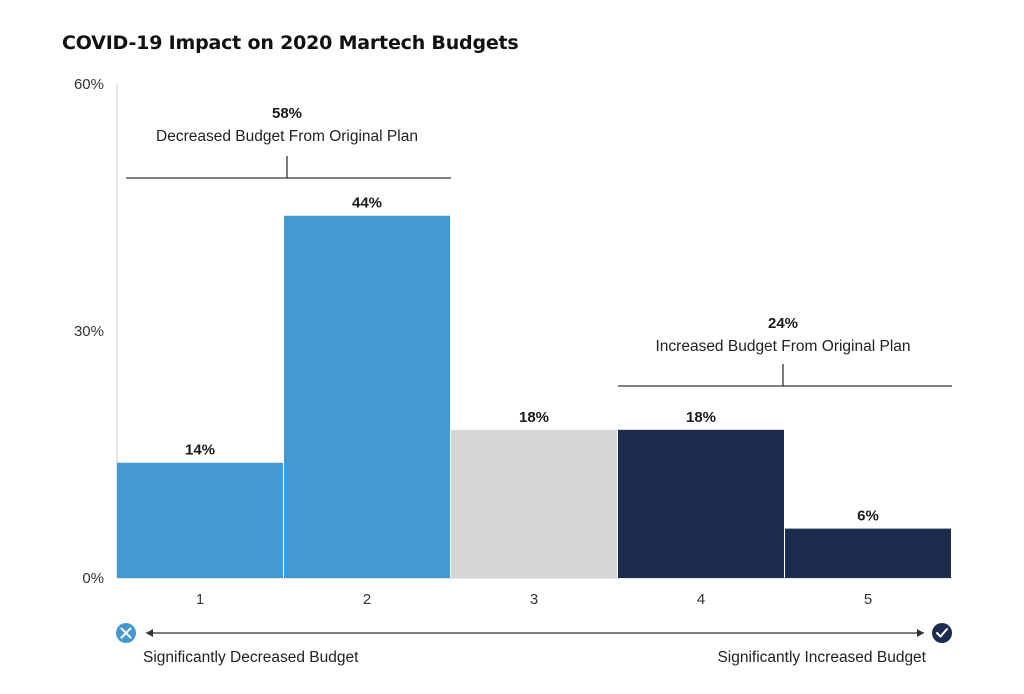 The width and height of the screenshot is (1024, 694). What do you see at coordinates (367, 203) in the screenshot?
I see `bar-value-label: 44%` at bounding box center [367, 203].